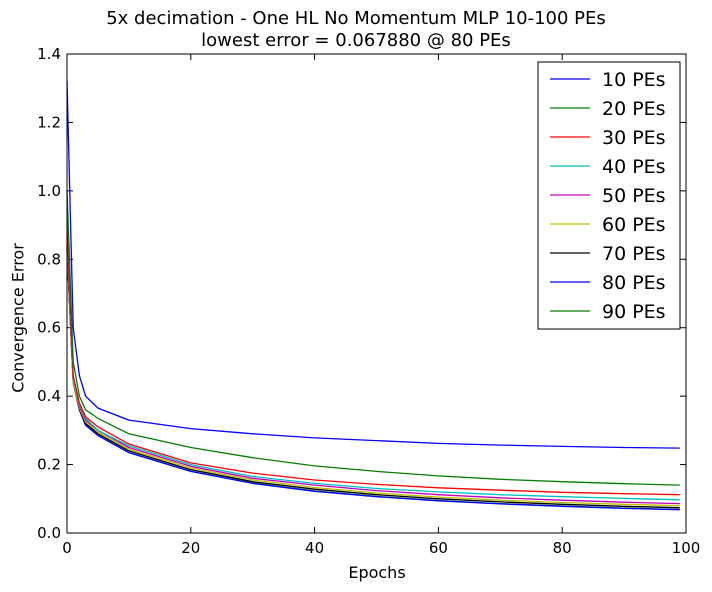 This screenshot has height=592, width=712. I want to click on y-tick-label: 1.2, so click(49, 122).